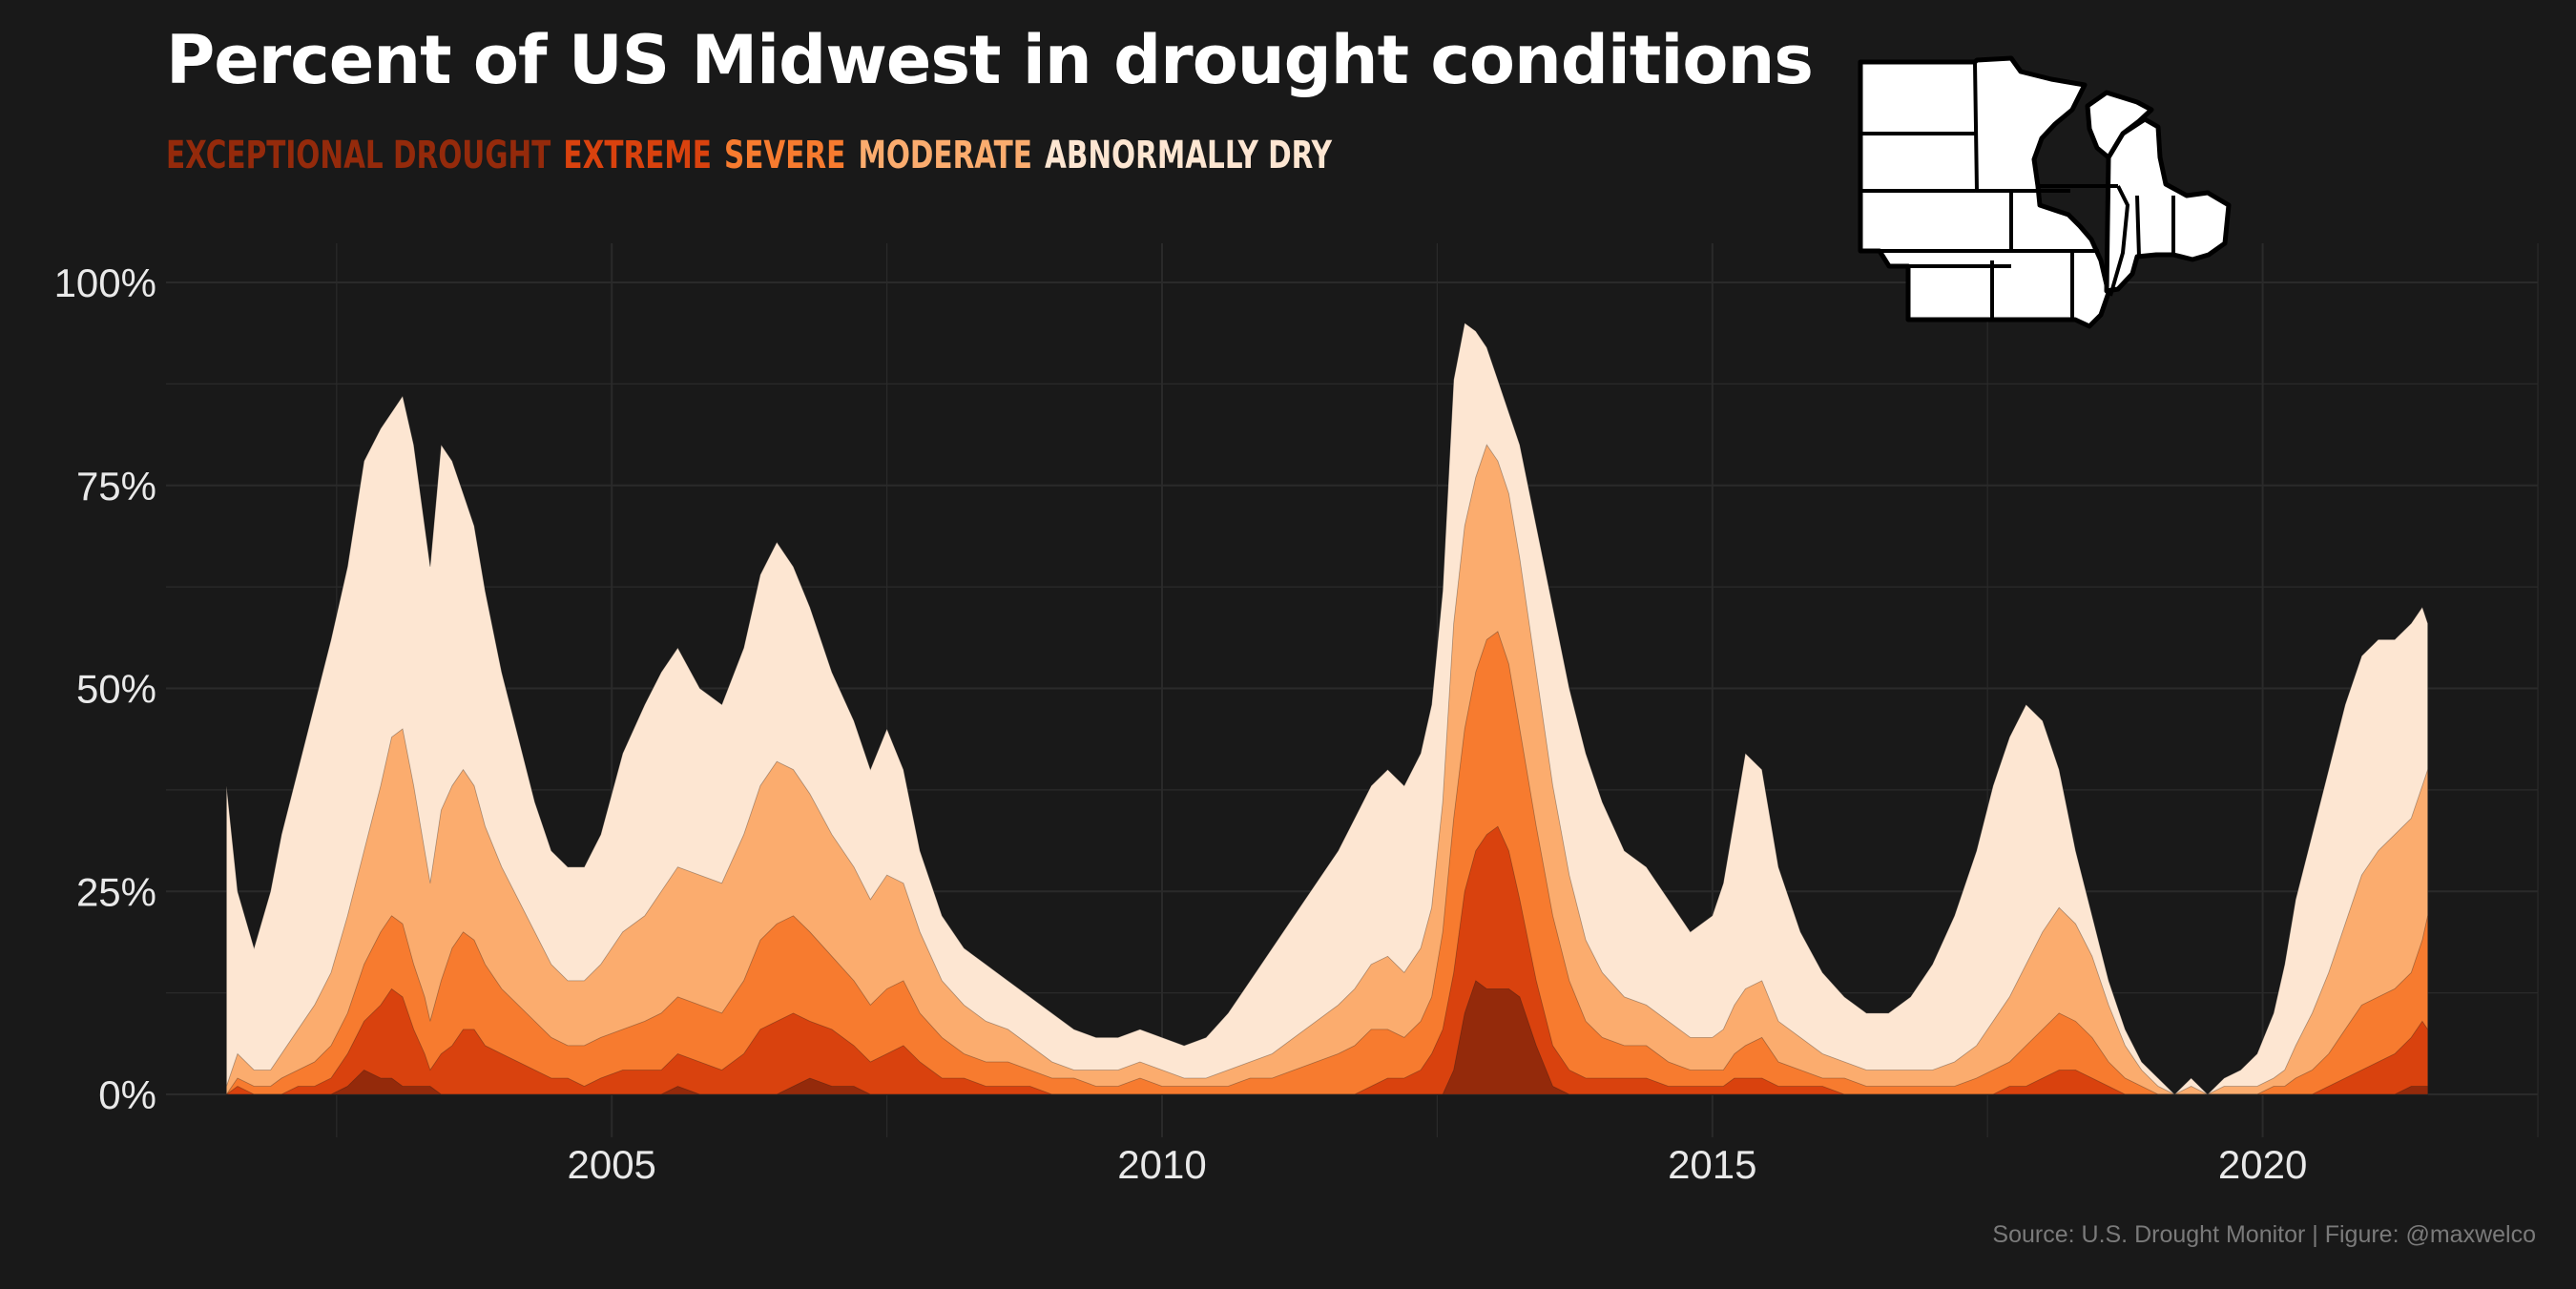 The height and width of the screenshot is (1289, 2576). I want to click on y-tick-label: 50%, so click(116, 690).